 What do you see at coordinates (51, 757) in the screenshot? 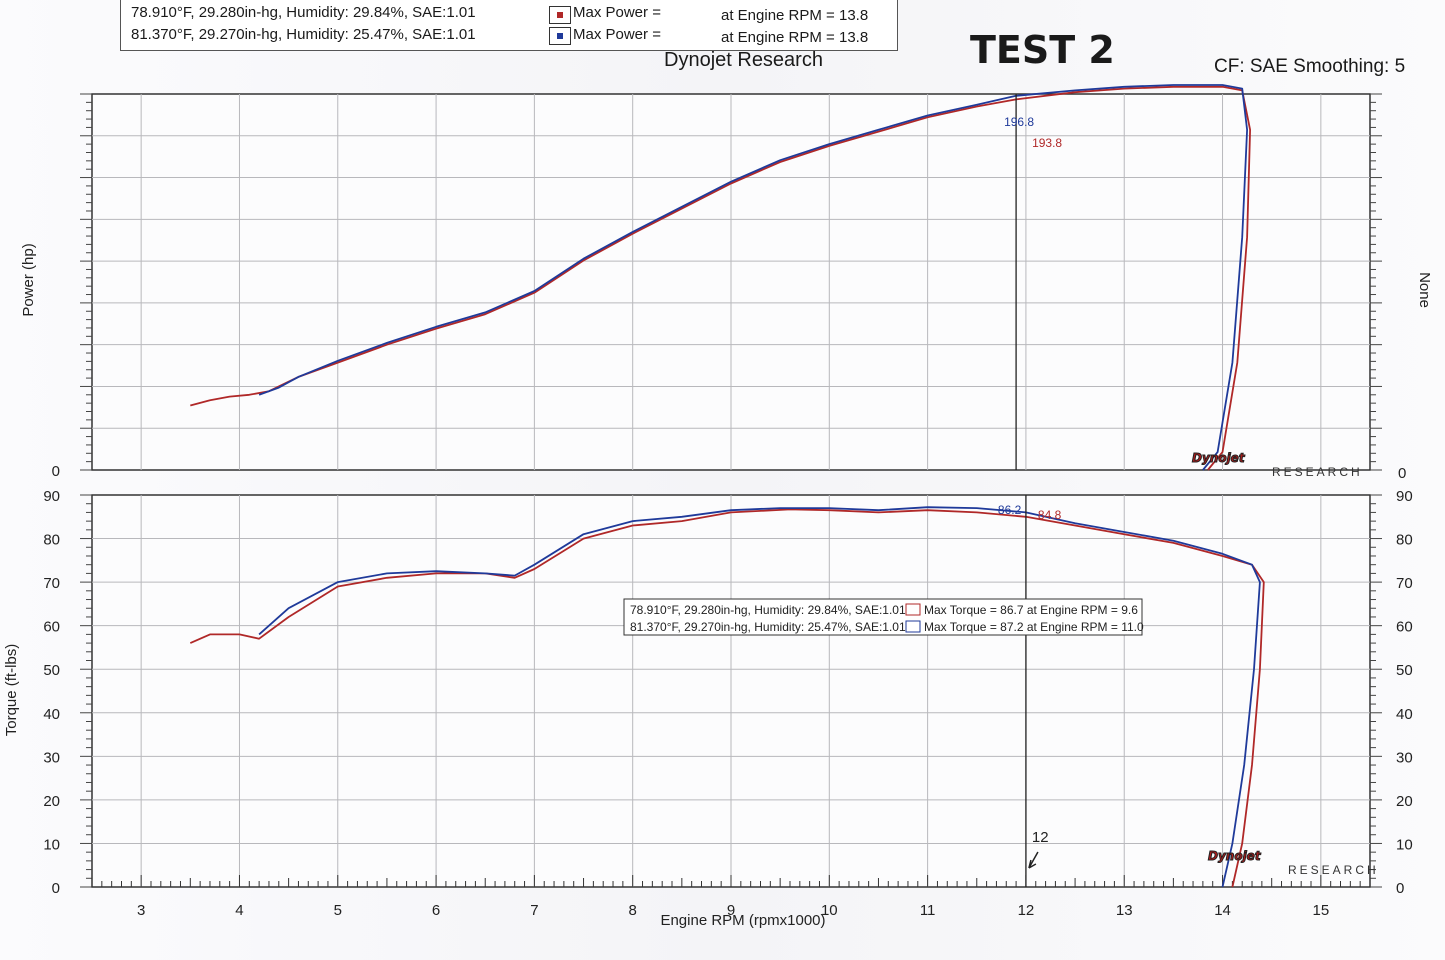
I see `y-tick-label: 30` at bounding box center [51, 757].